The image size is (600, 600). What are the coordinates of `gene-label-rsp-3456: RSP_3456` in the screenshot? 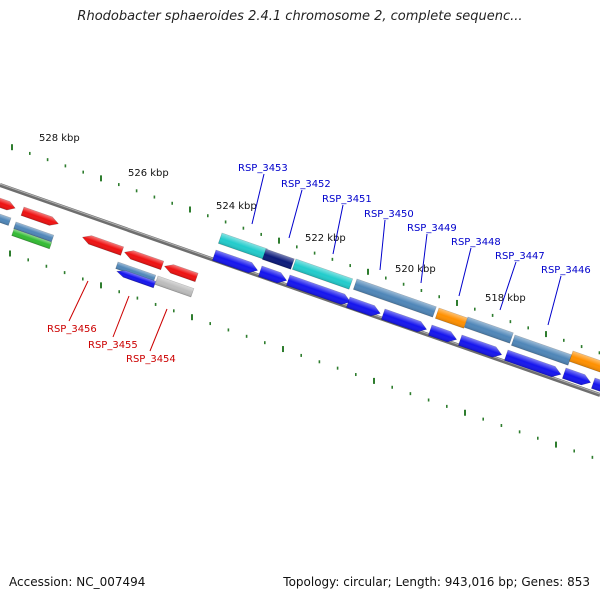 It's located at (72, 329).